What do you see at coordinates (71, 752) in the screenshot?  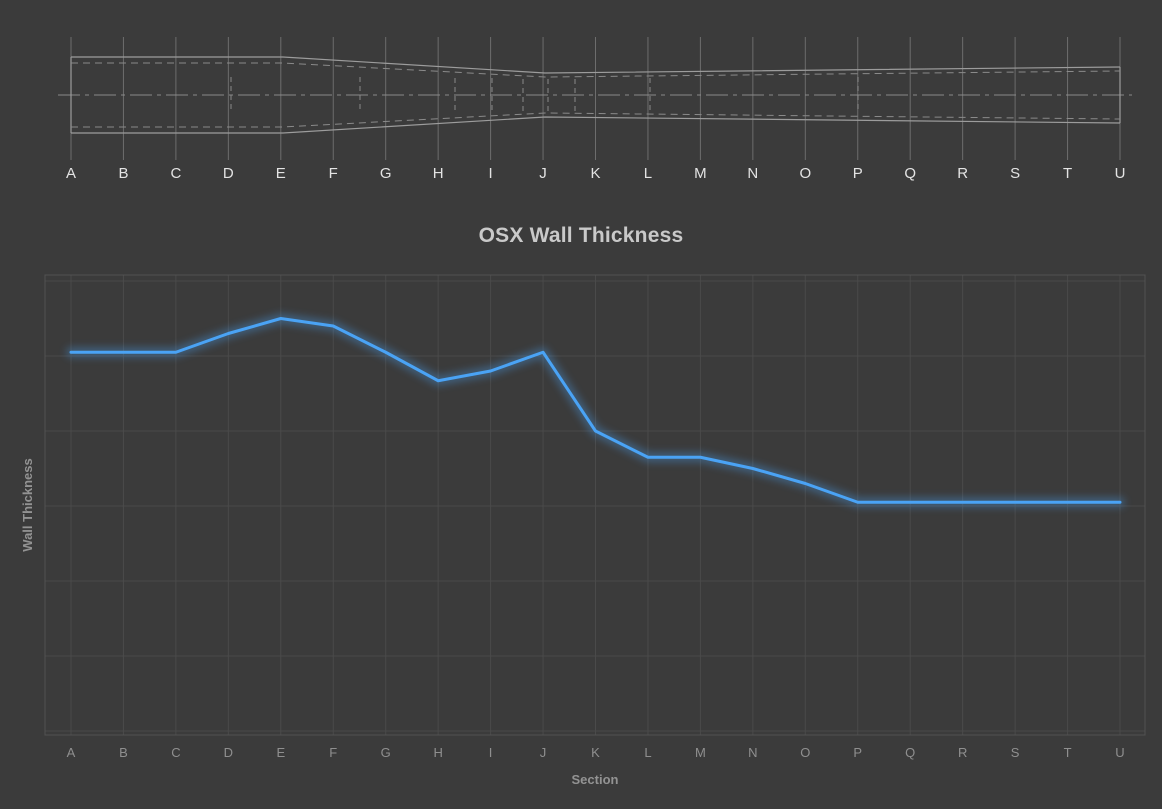 I see `x-tick-label: A` at bounding box center [71, 752].